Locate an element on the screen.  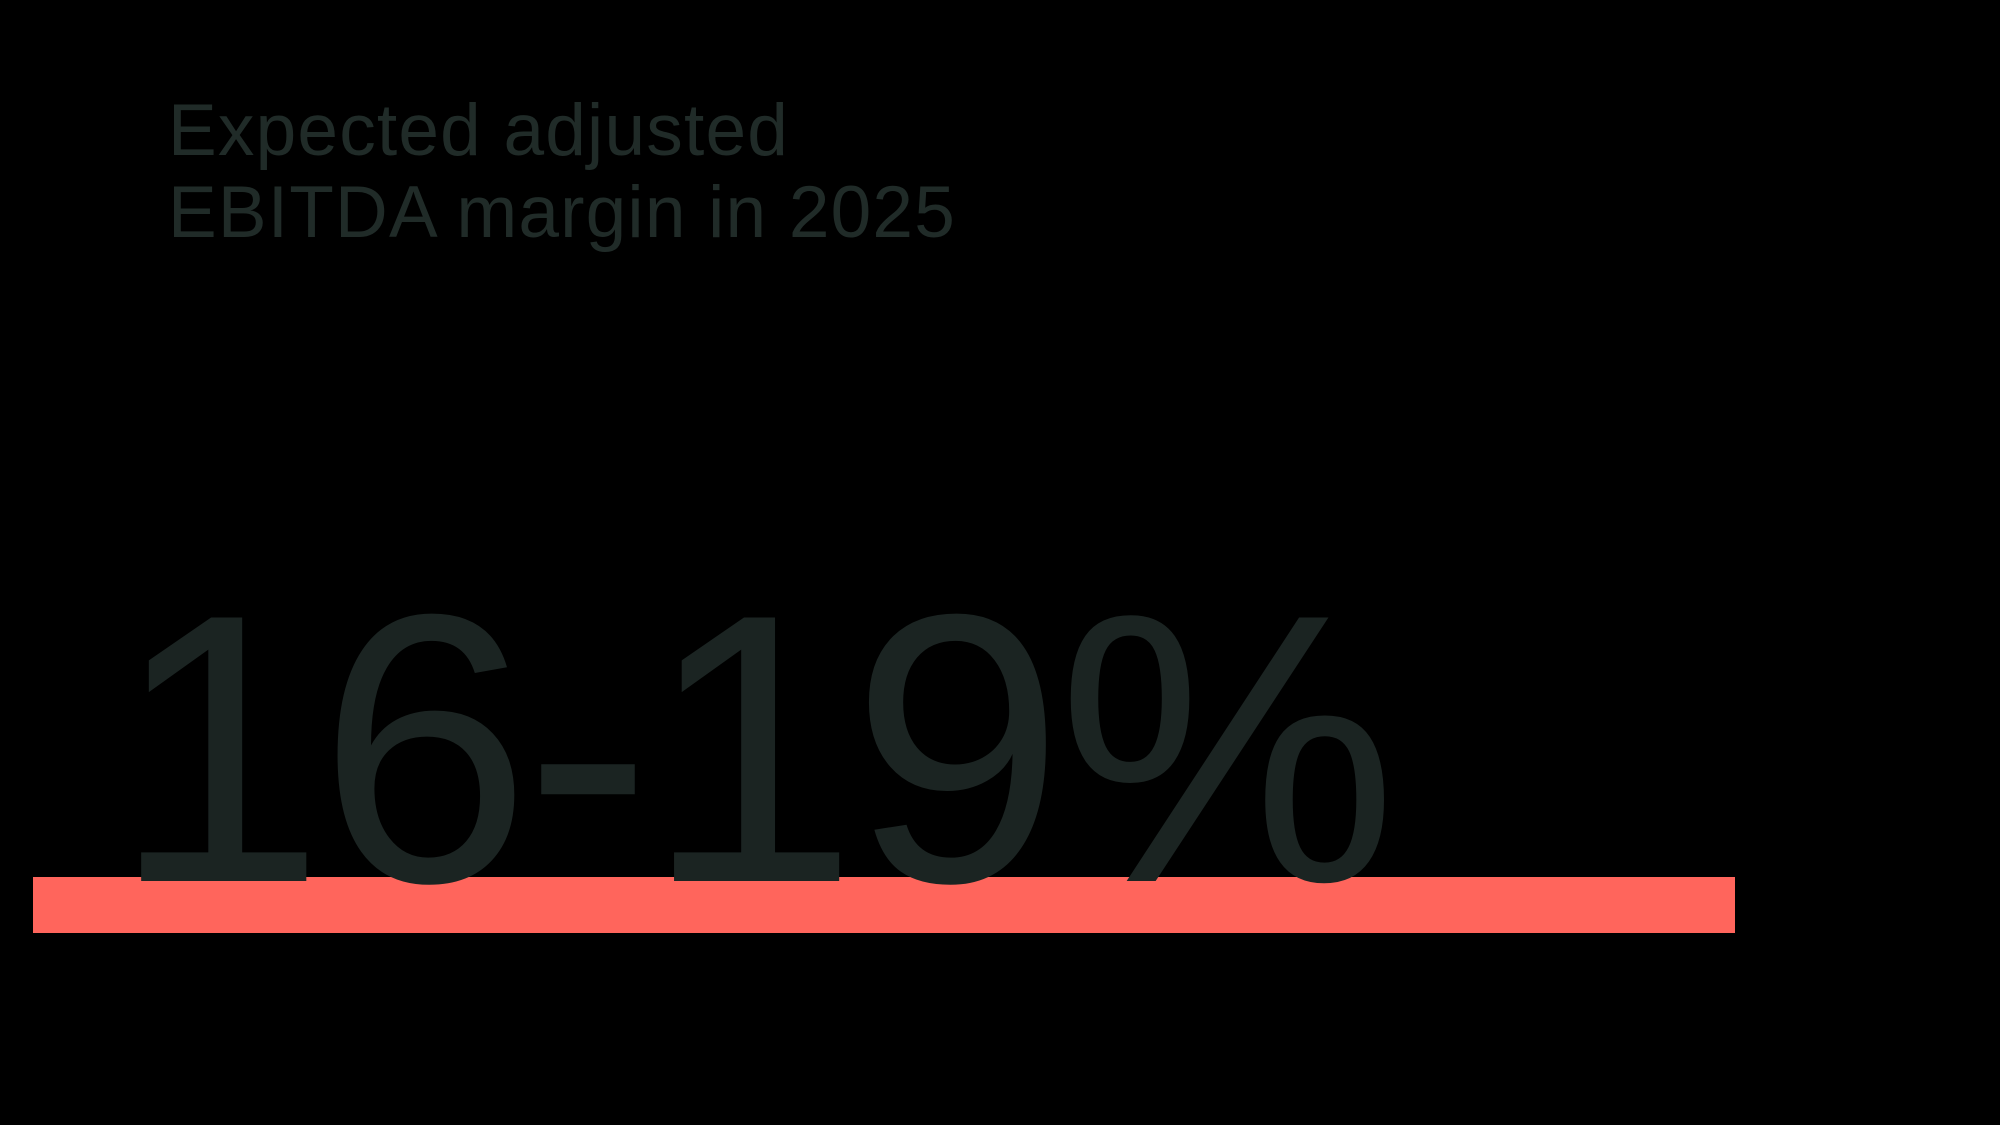
accent-underline-bar is located at coordinates (884, 905).